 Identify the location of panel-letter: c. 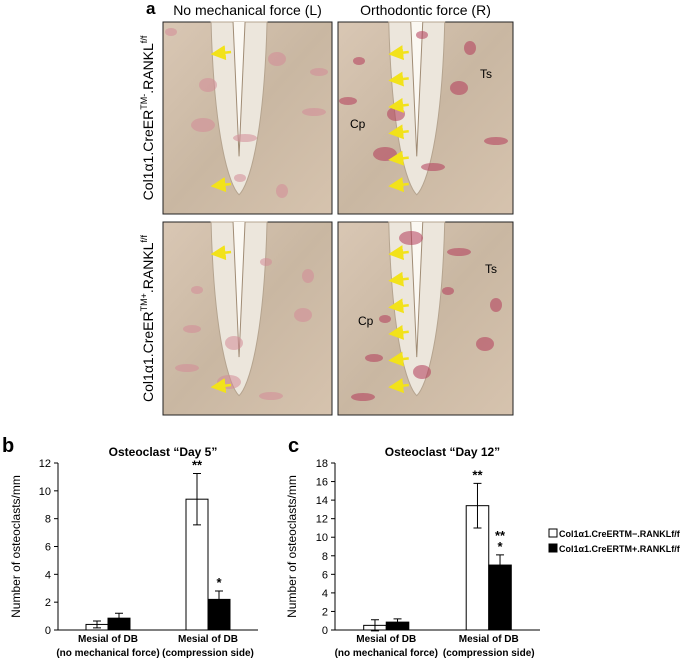
(293, 446).